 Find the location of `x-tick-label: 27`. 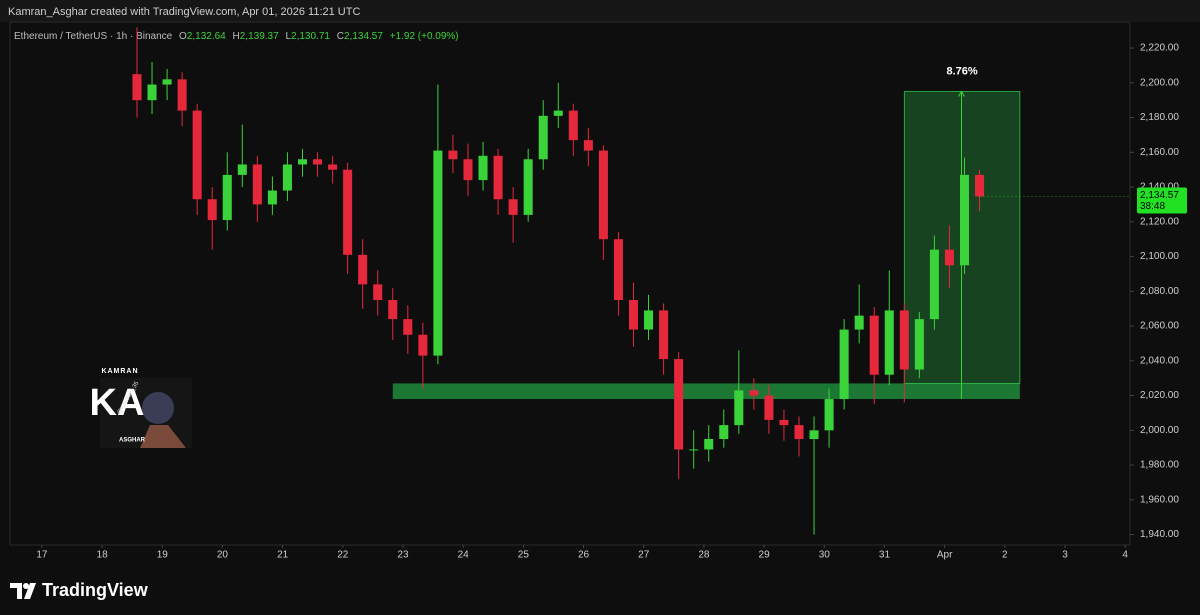

x-tick-label: 27 is located at coordinates (644, 555).